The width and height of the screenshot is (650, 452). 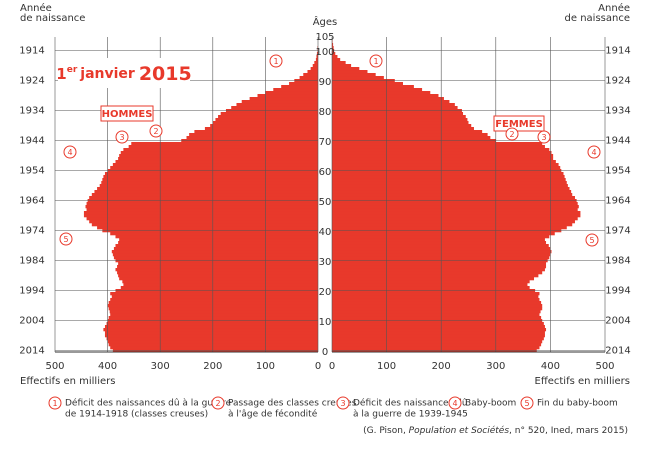 What do you see at coordinates (292, 404) in the screenshot?
I see `legend-text: Passage des classes creuses` at bounding box center [292, 404].